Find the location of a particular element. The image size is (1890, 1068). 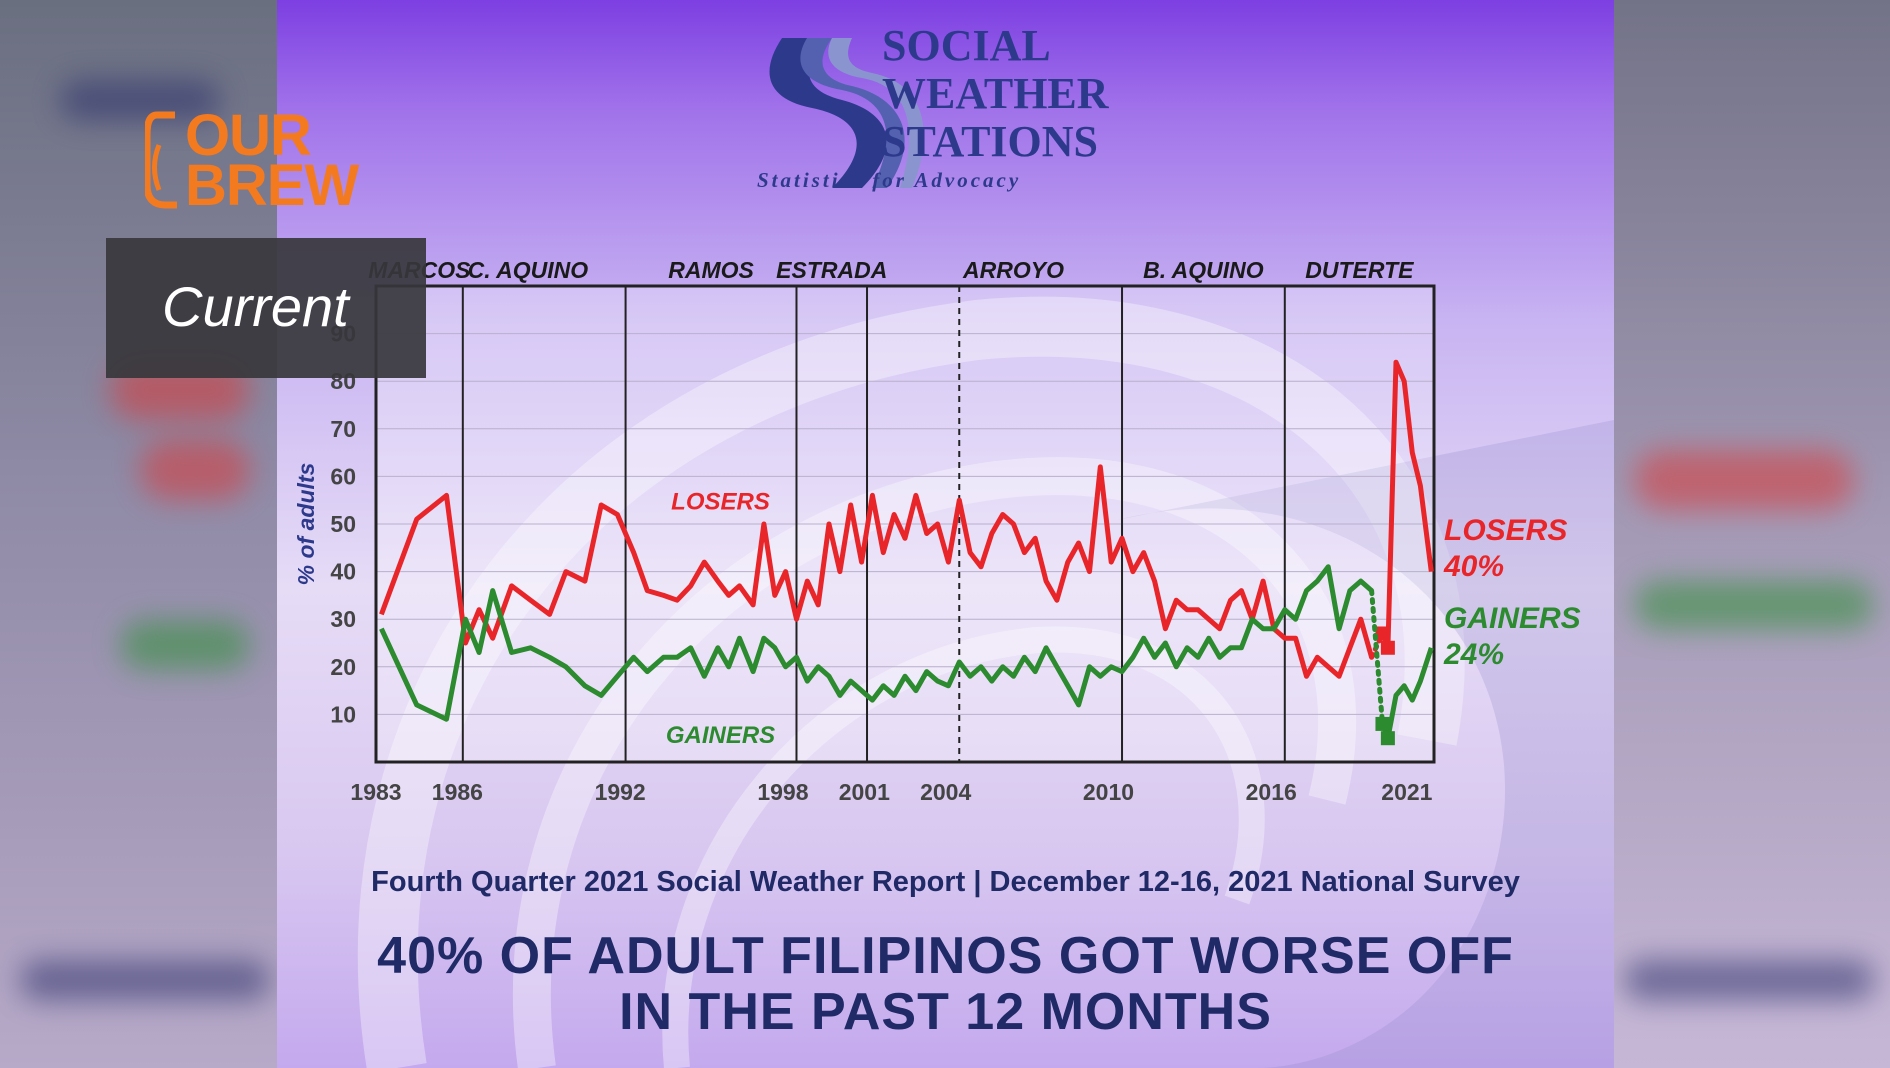

losers-end-label: LOSERS is located at coordinates (1505, 530).